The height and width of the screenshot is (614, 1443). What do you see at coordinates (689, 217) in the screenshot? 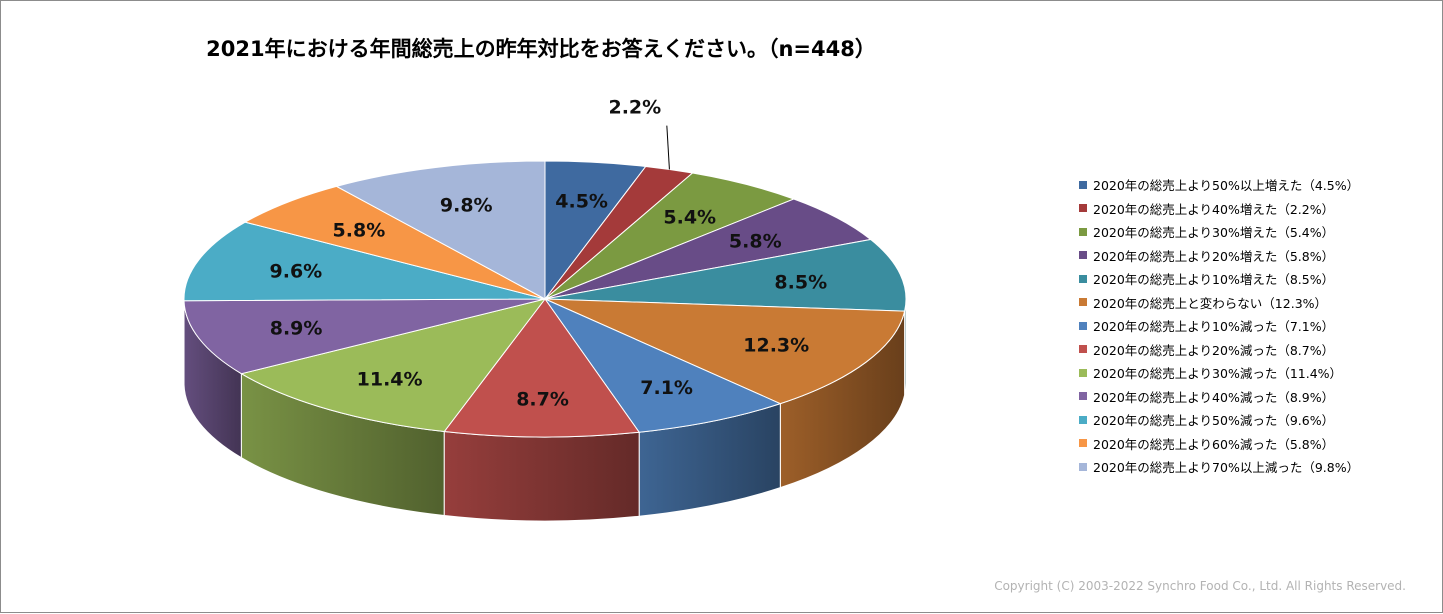
I see `data-label: 5.4%` at bounding box center [689, 217].